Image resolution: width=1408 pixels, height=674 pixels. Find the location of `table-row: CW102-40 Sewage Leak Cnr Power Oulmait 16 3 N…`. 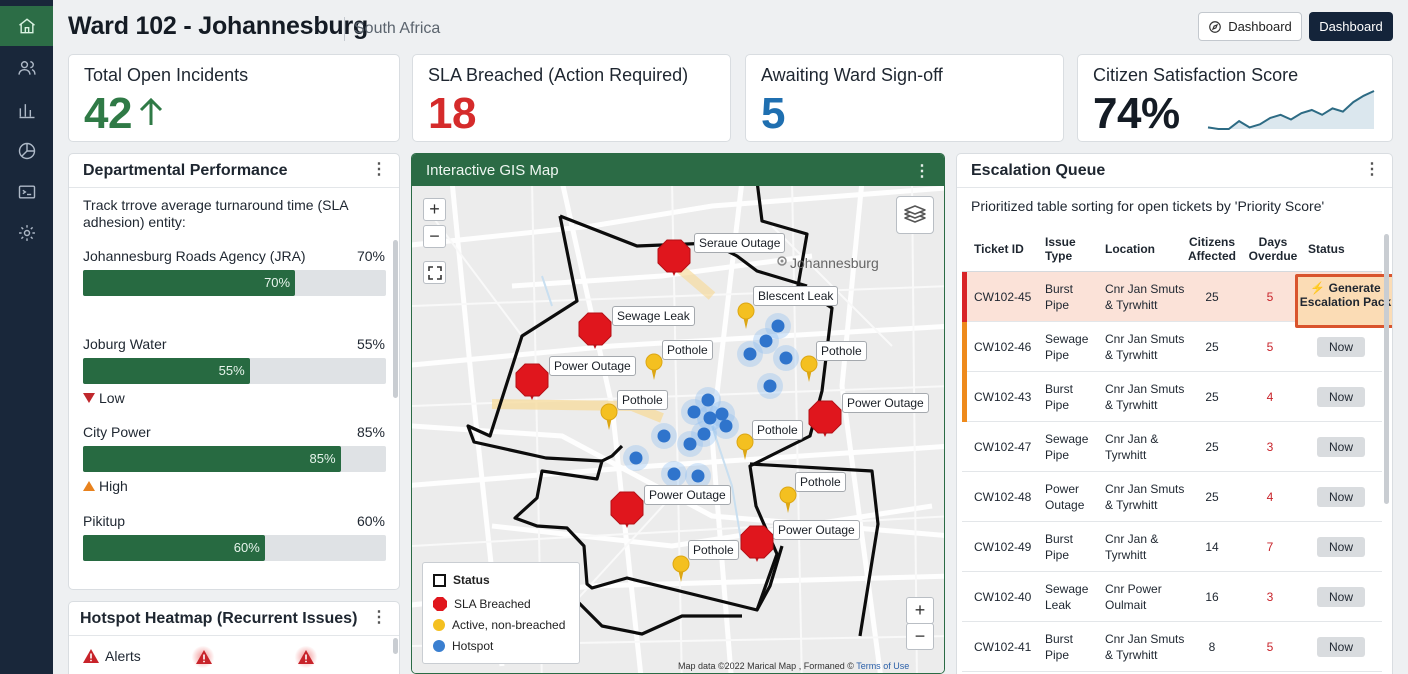

table-row: CW102-40 Sewage Leak Cnr Power Oulmait 16 3 N… is located at coordinates (1172, 597).